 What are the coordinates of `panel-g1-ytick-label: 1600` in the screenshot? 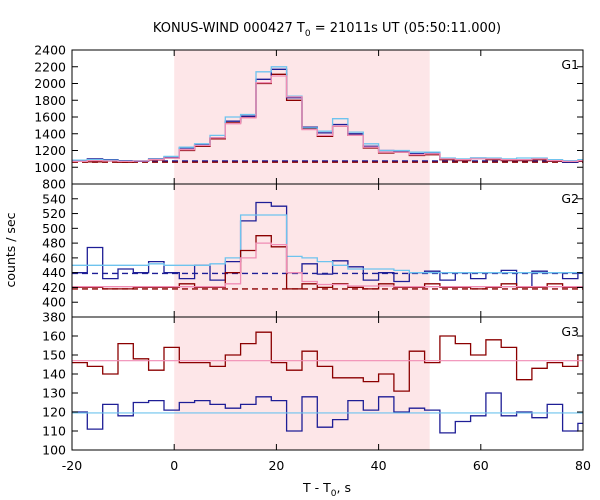 It's located at (50, 117).